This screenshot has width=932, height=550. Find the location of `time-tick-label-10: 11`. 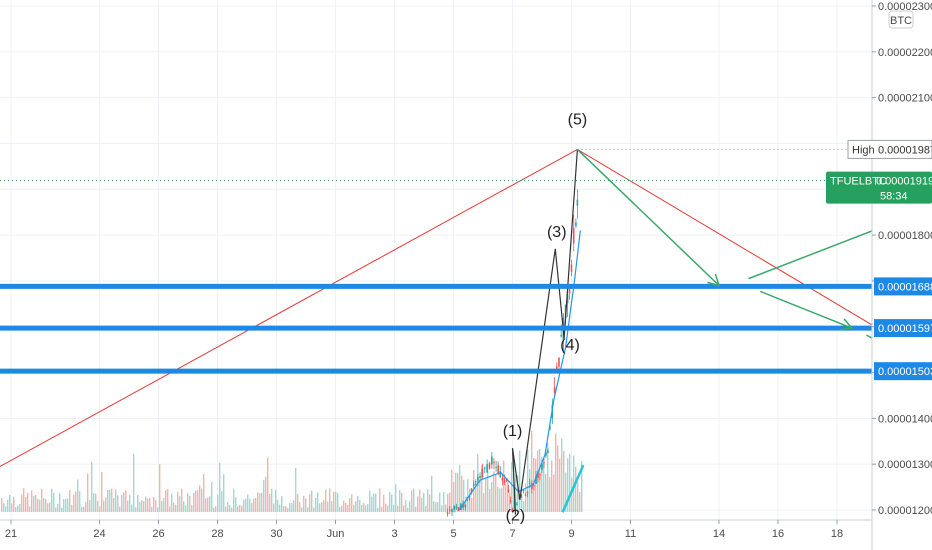

time-tick-label-10: 11 is located at coordinates (630, 534).